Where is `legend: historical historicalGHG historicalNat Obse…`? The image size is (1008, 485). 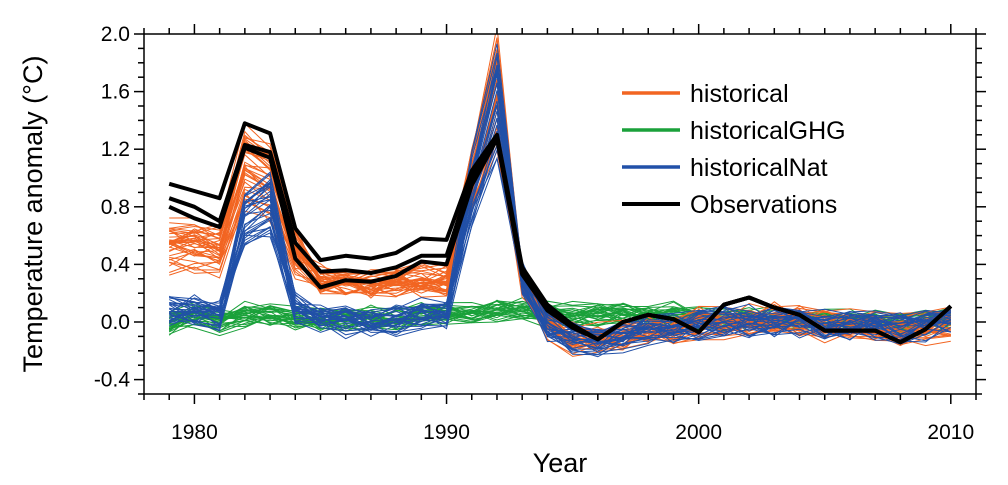
legend: historical historicalGHG historicalNat Obse… is located at coordinates (734, 149).